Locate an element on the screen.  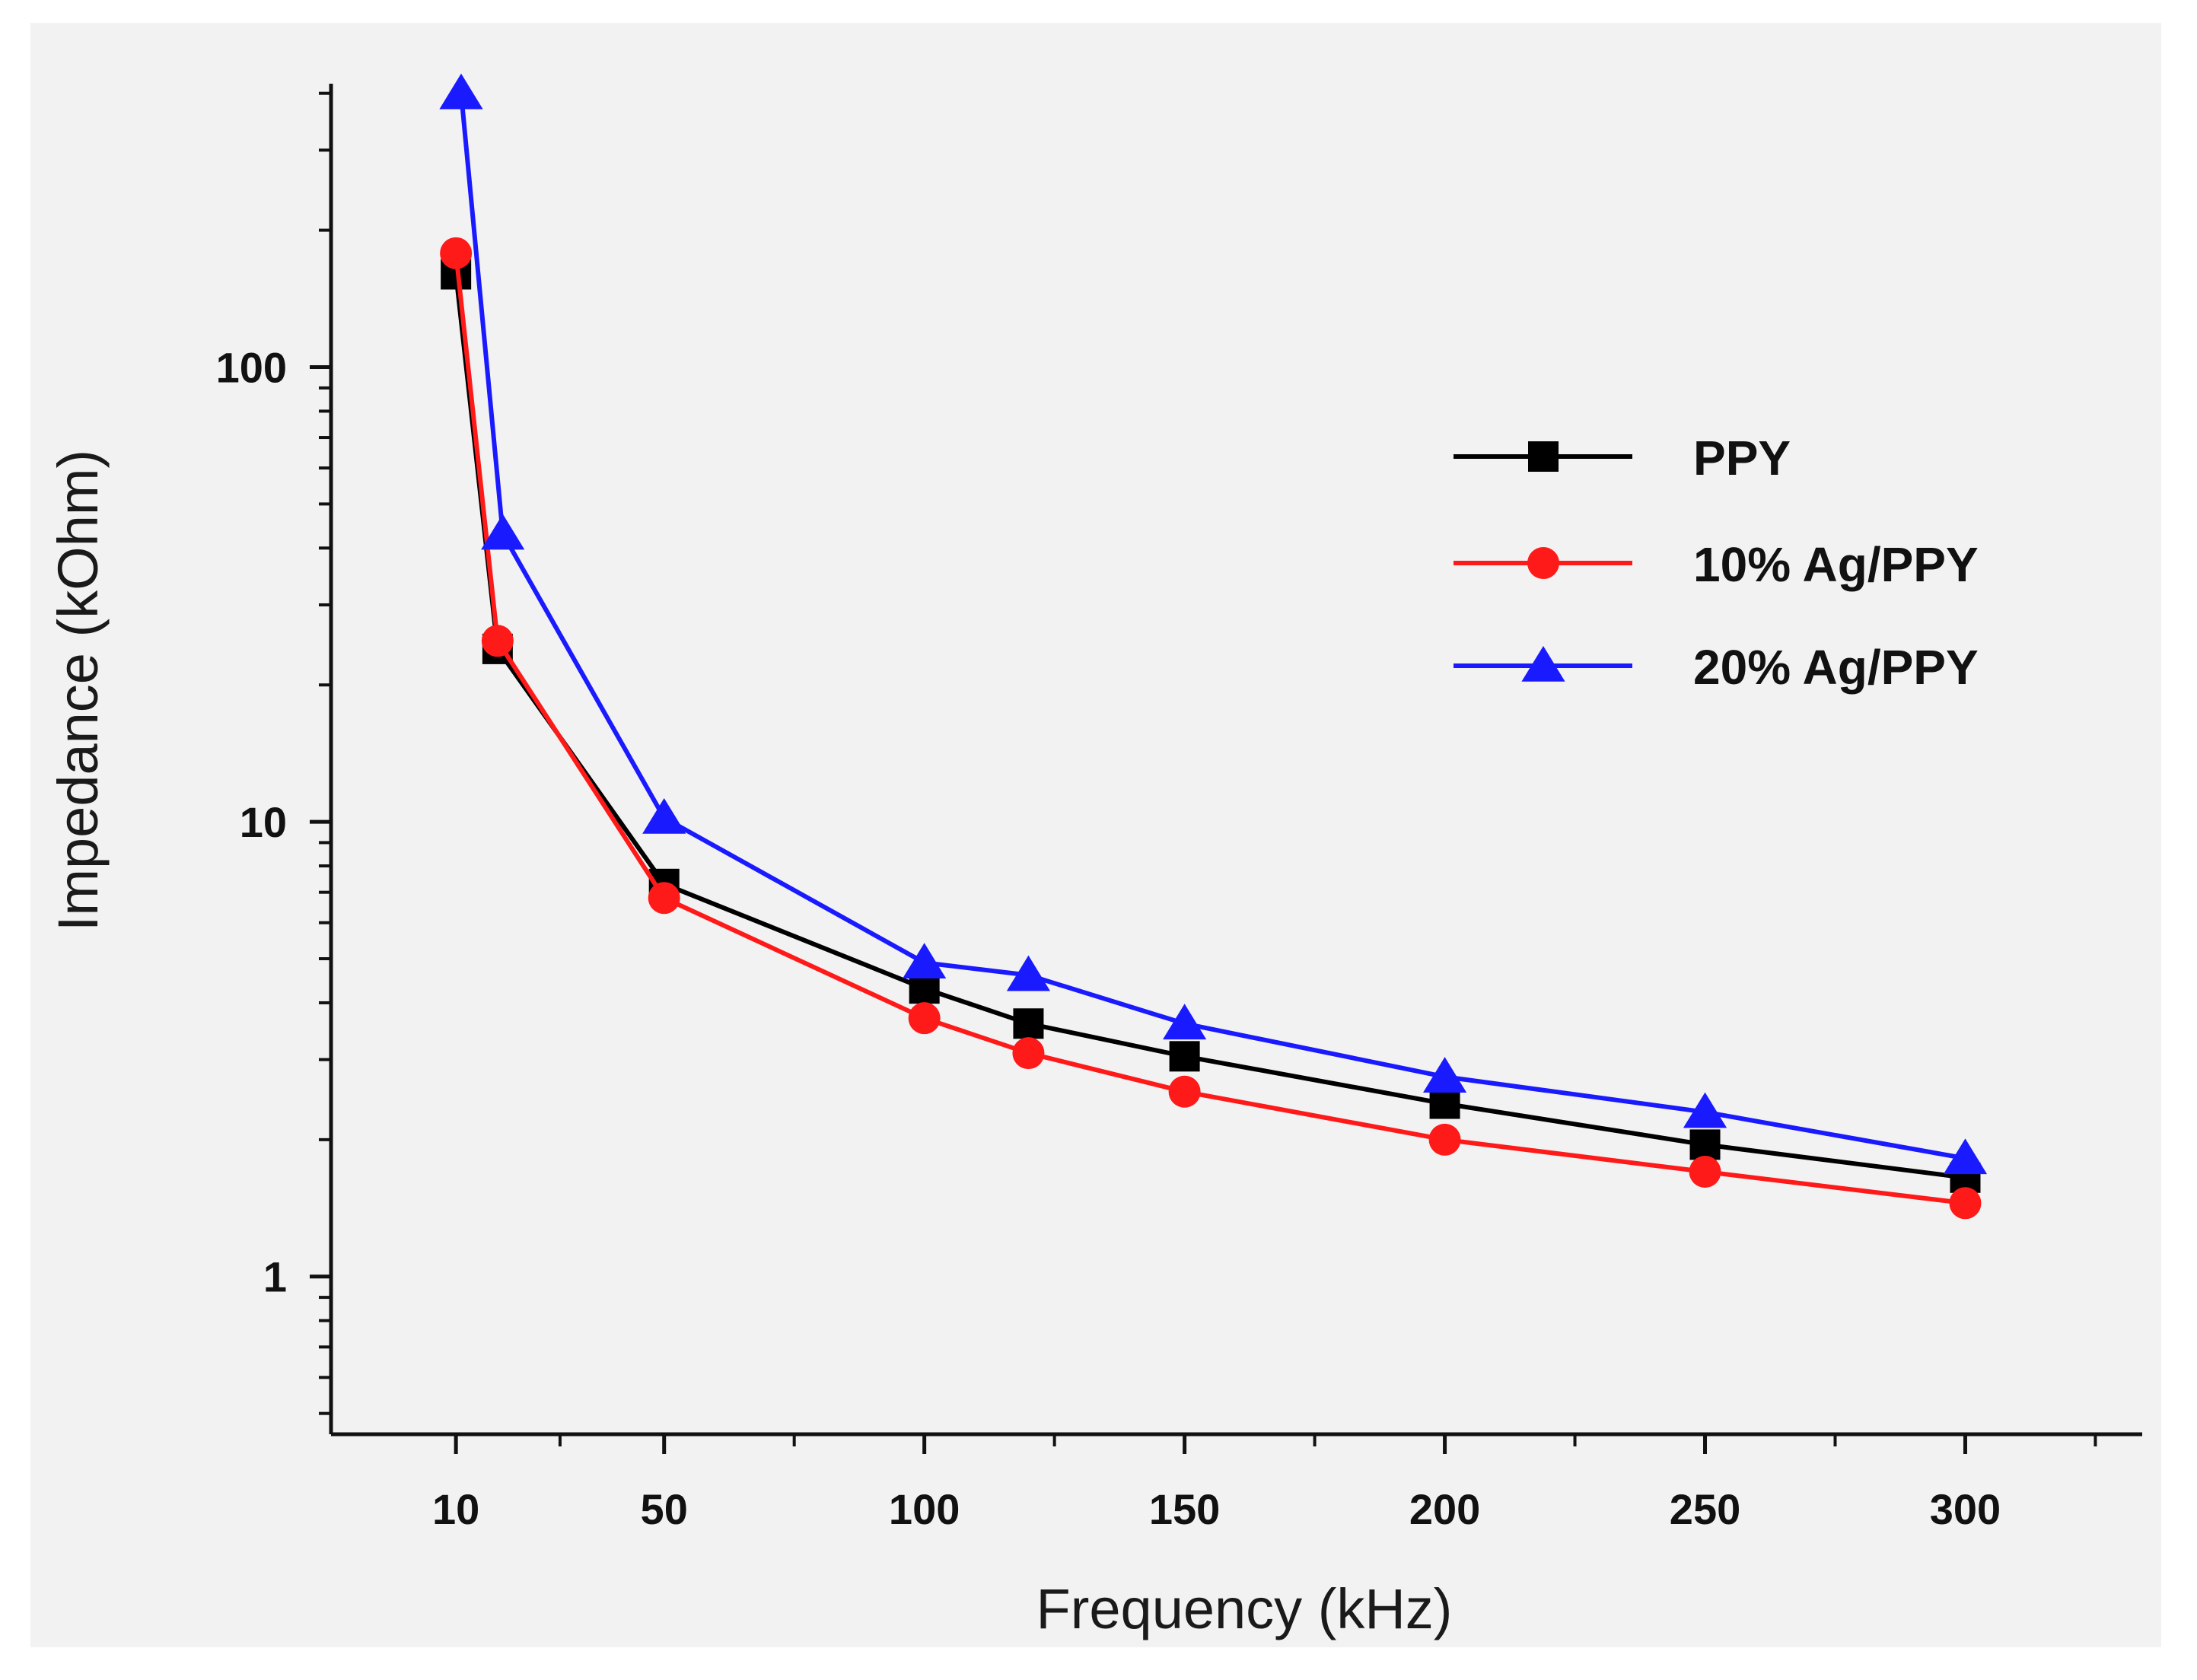
x-tick-label: 250 is located at coordinates (1705, 1509).